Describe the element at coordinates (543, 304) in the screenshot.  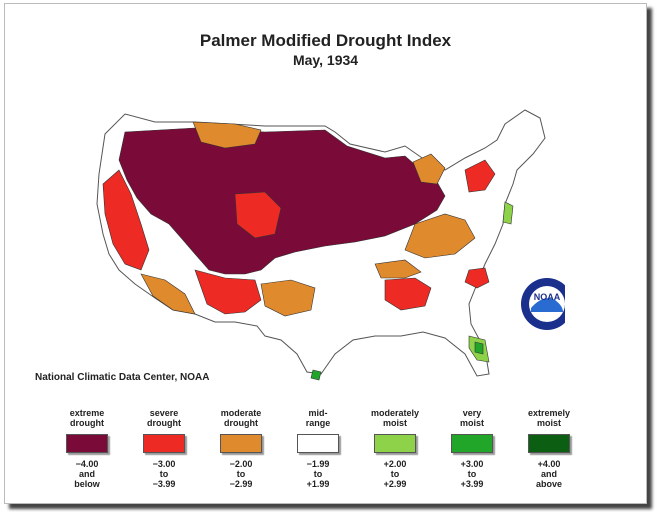
I see `noaa-logo: NOAA` at that location.